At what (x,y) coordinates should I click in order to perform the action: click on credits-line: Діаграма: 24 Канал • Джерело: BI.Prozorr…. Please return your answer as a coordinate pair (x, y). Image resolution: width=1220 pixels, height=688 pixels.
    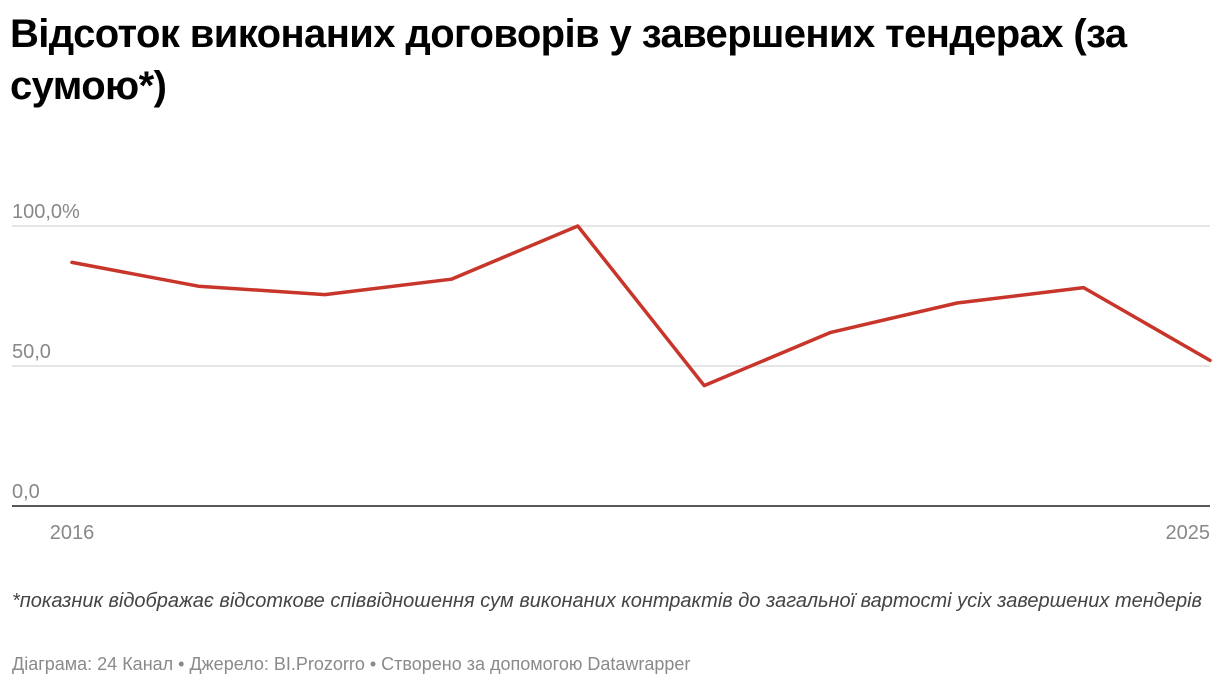
    Looking at the image, I should click on (351, 664).